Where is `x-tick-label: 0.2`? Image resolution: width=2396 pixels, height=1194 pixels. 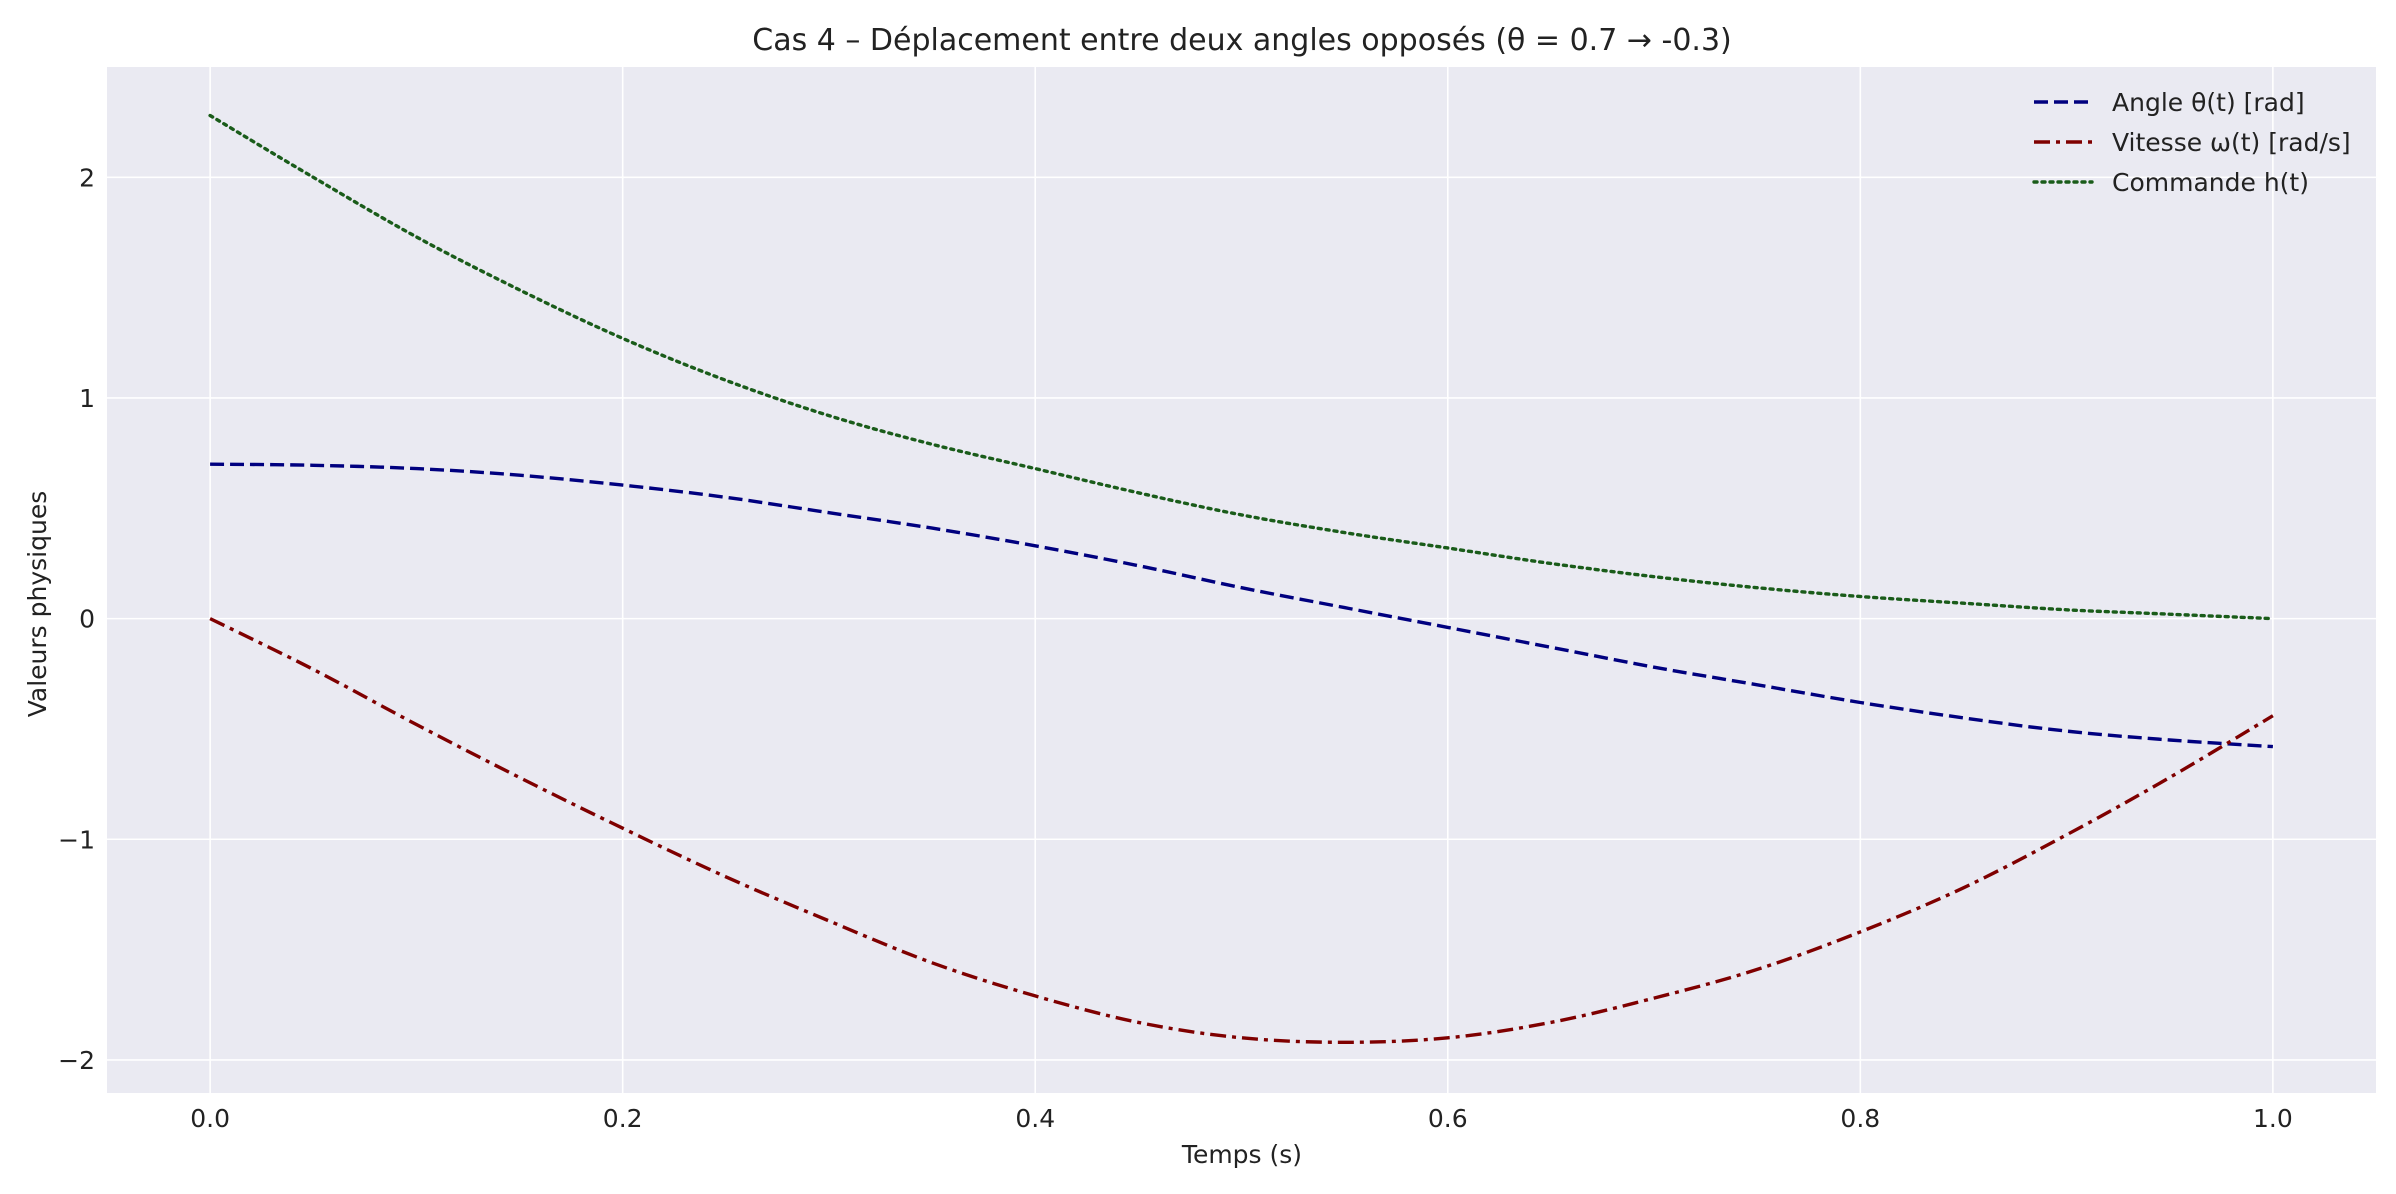 x-tick-label: 0.2 is located at coordinates (623, 1118).